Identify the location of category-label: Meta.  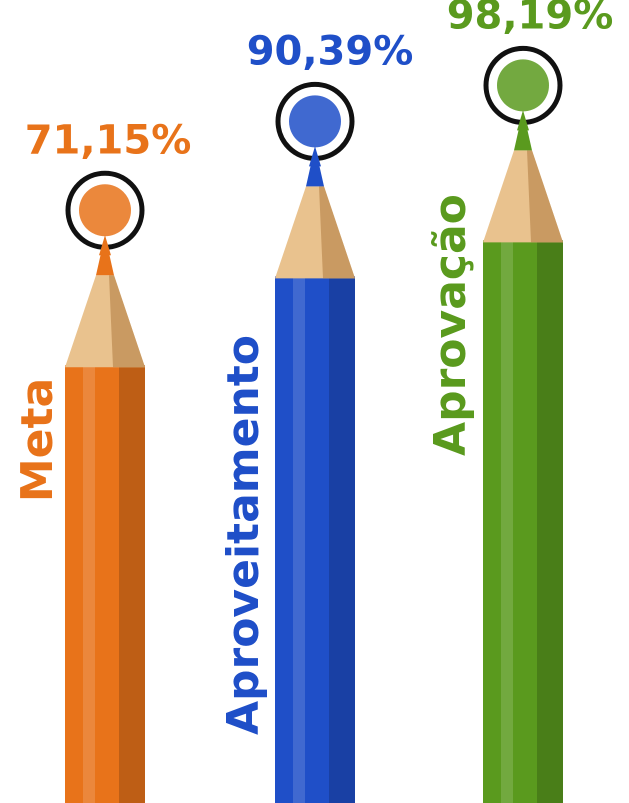
(37, 440).